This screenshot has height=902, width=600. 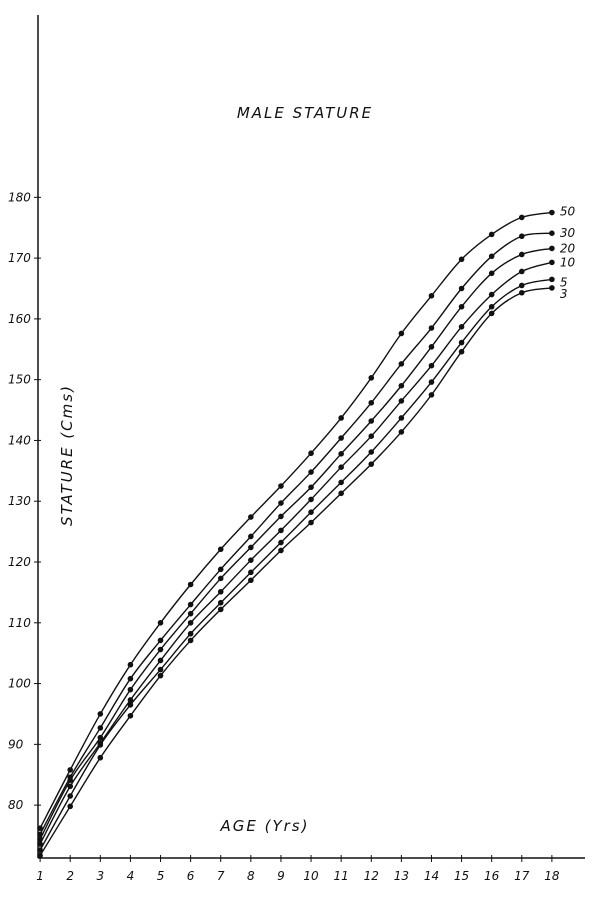 What do you see at coordinates (161, 876) in the screenshot?
I see `x-tick-label: 5` at bounding box center [161, 876].